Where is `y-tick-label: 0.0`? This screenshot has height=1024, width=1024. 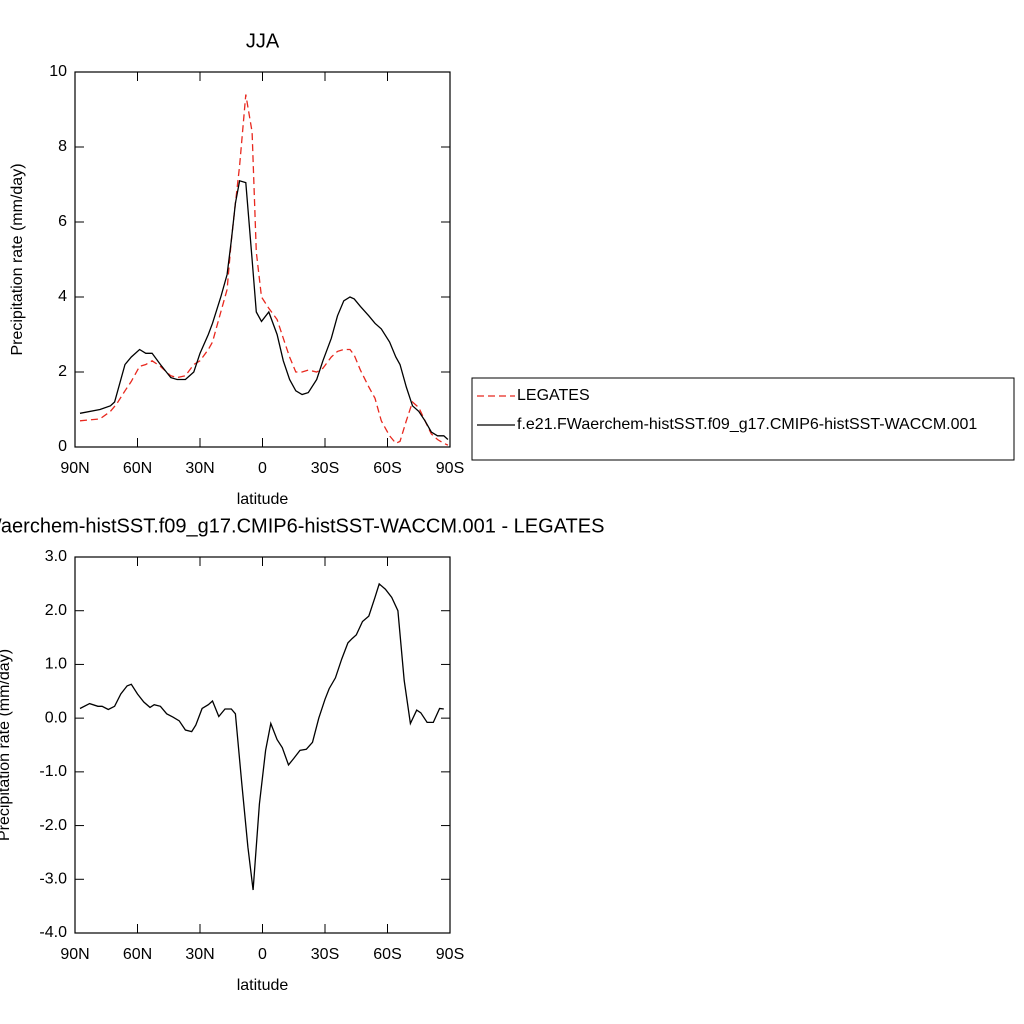
y-tick-label: 0.0 is located at coordinates (56, 717).